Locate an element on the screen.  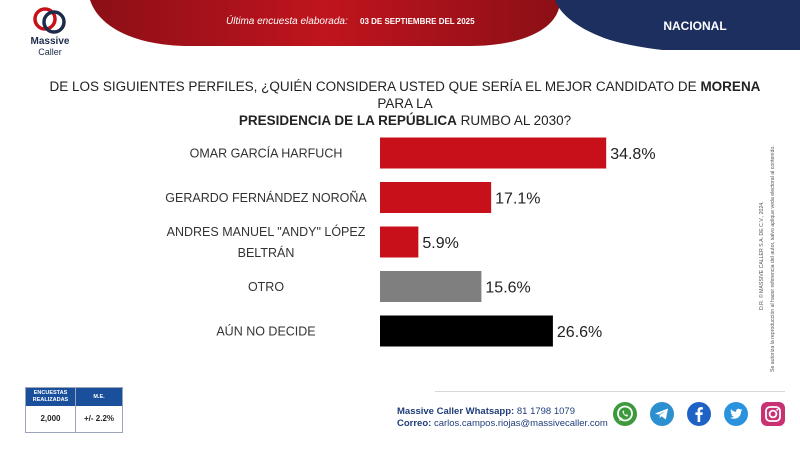
question-part2: PARA LA is located at coordinates (405, 103).